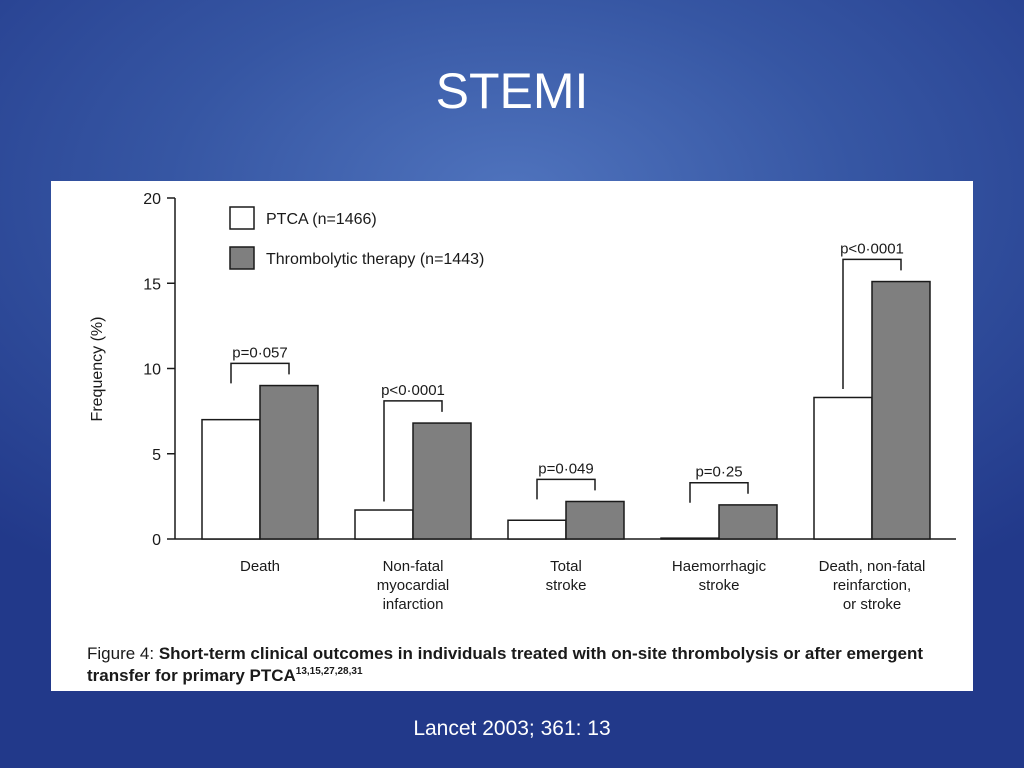  I want to click on slide-title: STEMI, so click(512, 91).